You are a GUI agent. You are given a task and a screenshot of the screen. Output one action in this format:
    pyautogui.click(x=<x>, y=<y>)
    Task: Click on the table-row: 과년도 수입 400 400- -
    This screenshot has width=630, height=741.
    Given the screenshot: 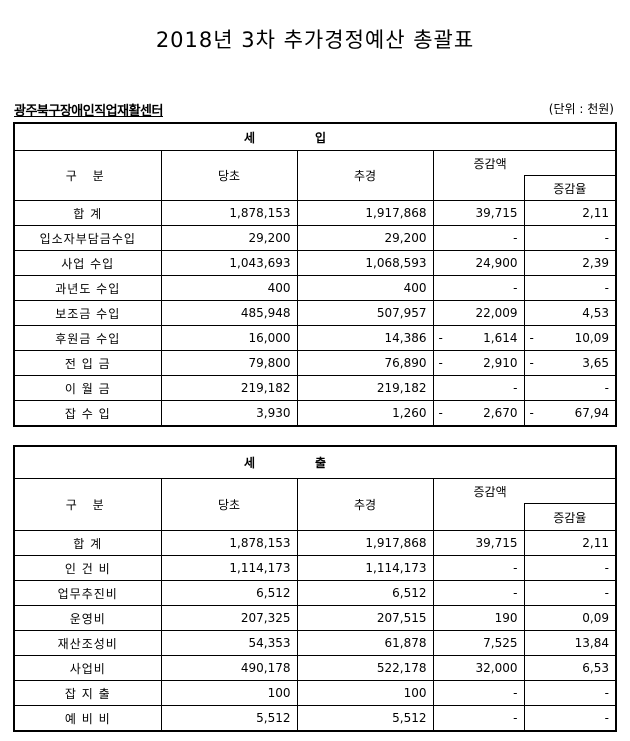 What is the action you would take?
    pyautogui.click(x=315, y=288)
    